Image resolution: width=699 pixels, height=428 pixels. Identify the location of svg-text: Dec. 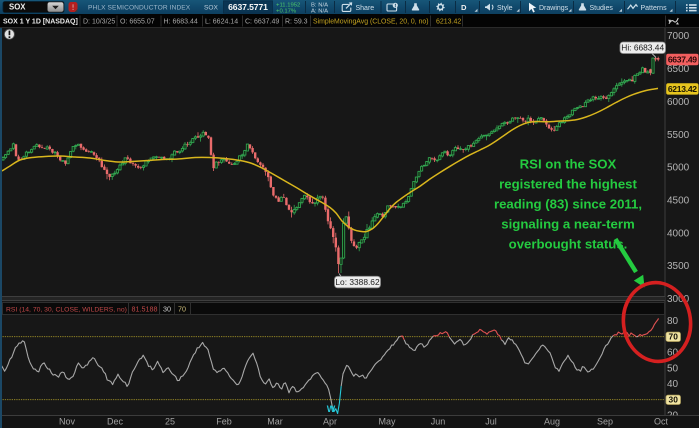
(115, 421).